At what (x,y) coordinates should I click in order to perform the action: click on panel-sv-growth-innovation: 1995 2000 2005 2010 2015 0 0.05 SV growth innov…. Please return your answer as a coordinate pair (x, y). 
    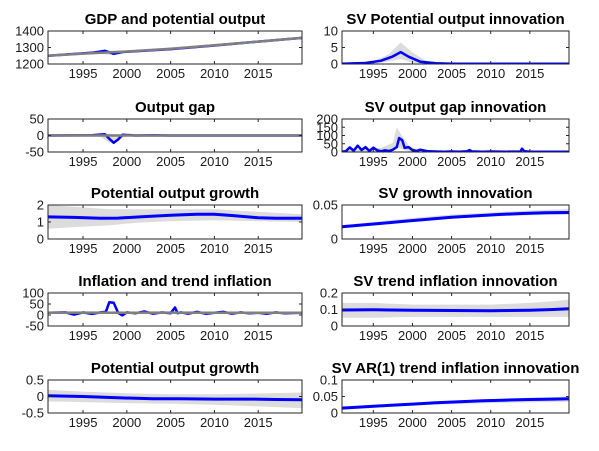
    Looking at the image, I should click on (441, 220).